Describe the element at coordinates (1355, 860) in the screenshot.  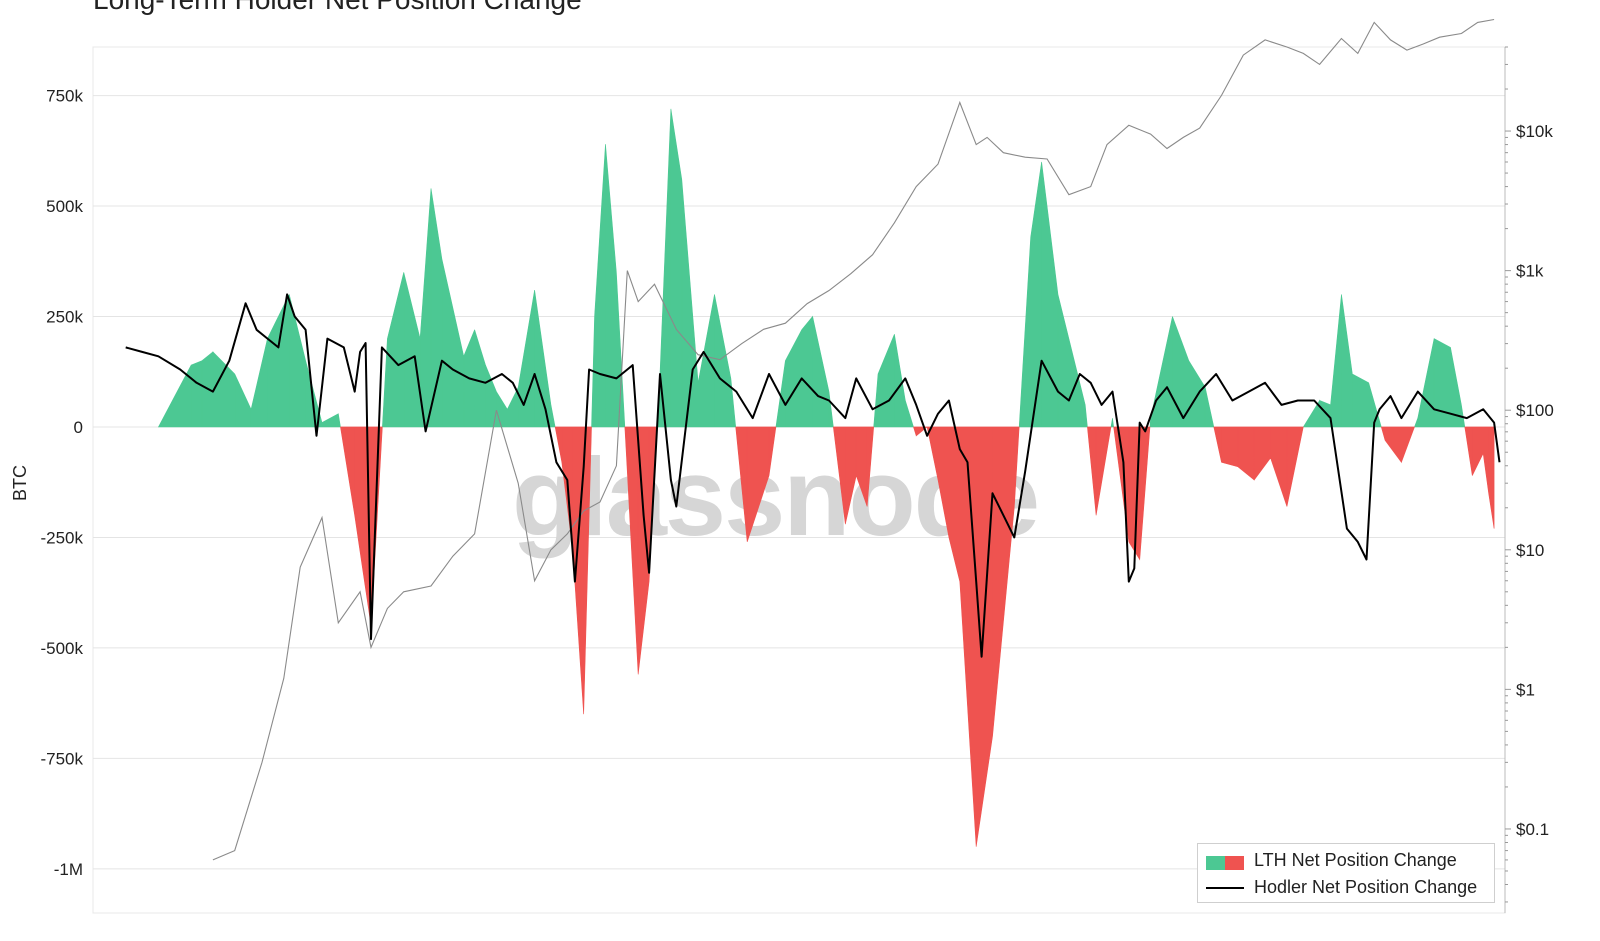
I see `legend-label-lth: LTH Net Position Change` at that location.